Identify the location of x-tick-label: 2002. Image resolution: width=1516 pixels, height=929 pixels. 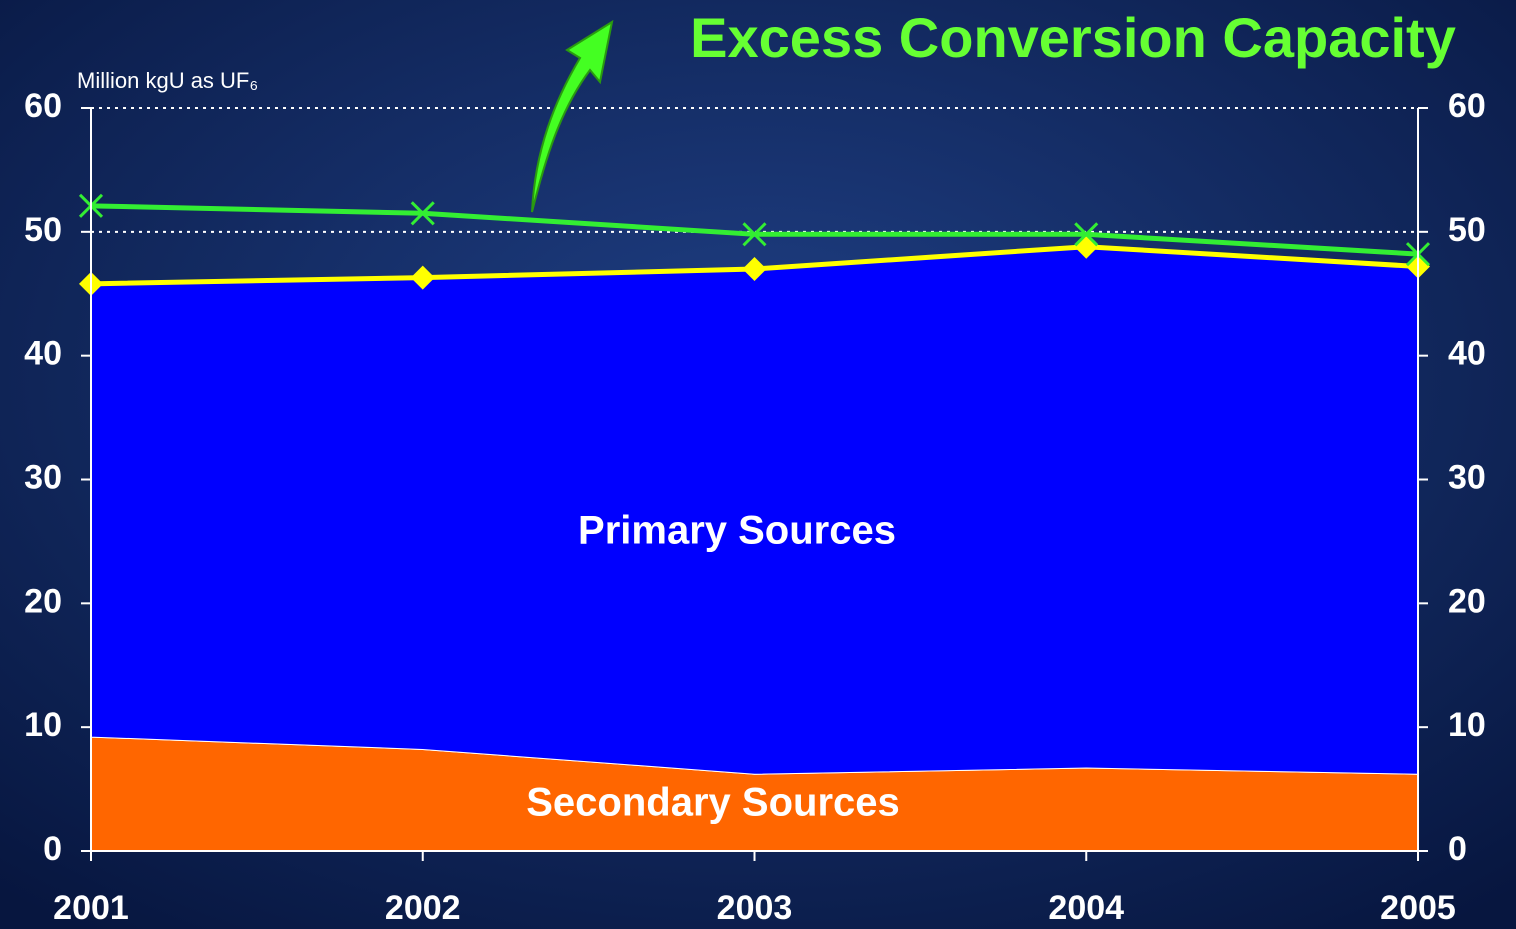
(423, 908).